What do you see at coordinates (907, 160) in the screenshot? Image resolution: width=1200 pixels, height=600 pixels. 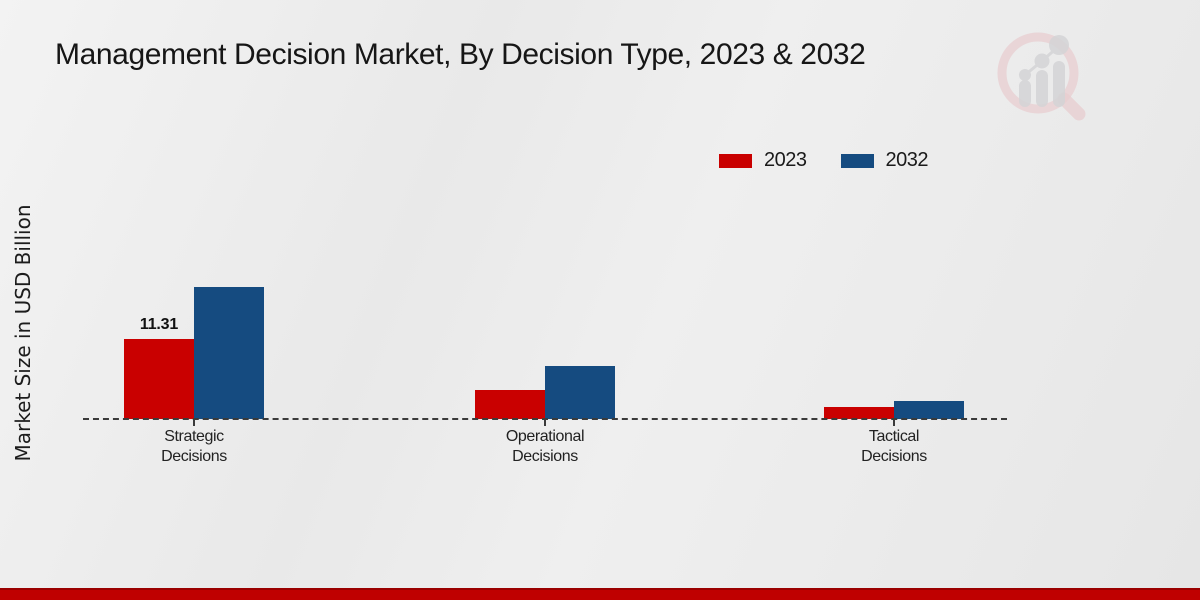 I see `legend-label: 2032` at bounding box center [907, 160].